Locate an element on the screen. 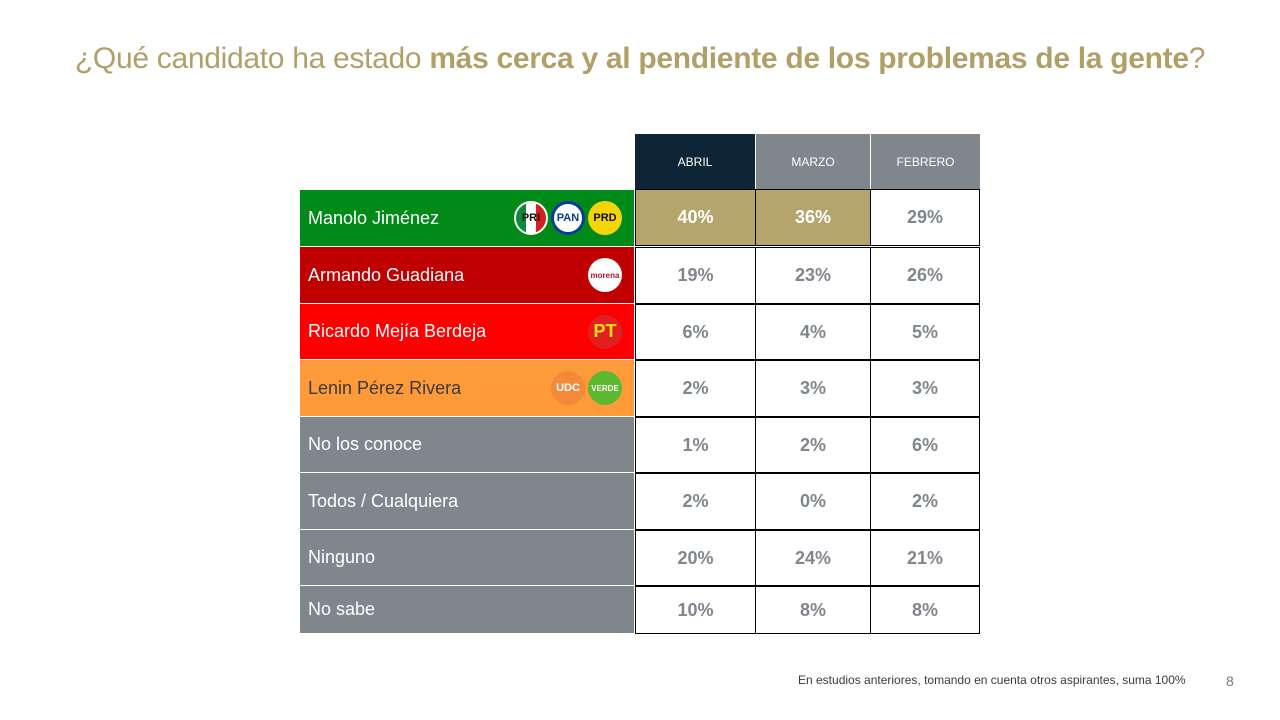 This screenshot has height=720, width=1280. row-label: Manolo Jiménez PRI PAN PRD is located at coordinates (467, 218).